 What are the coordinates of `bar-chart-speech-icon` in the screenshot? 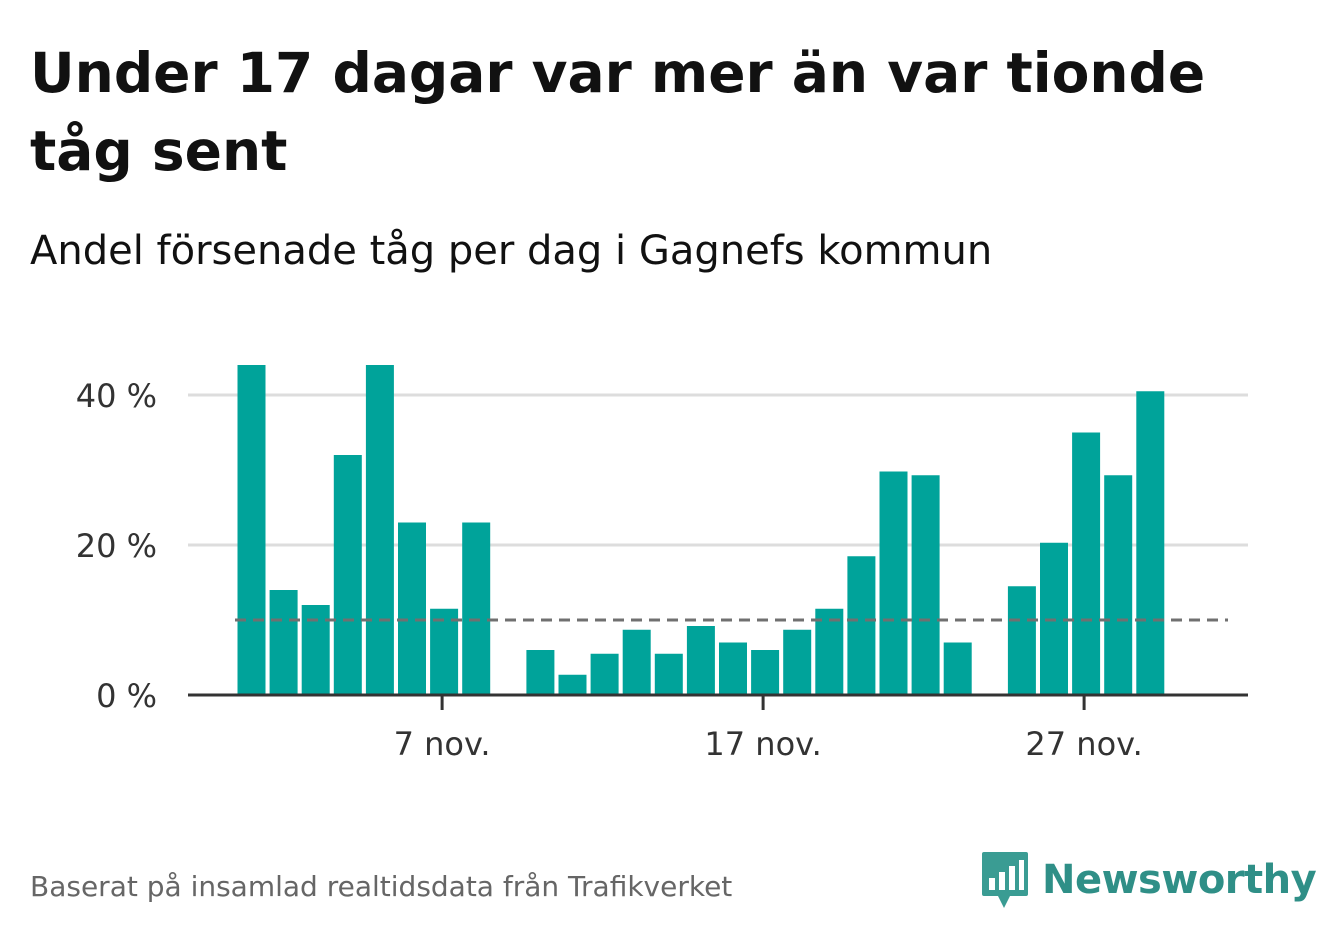 It's located at (1005, 880).